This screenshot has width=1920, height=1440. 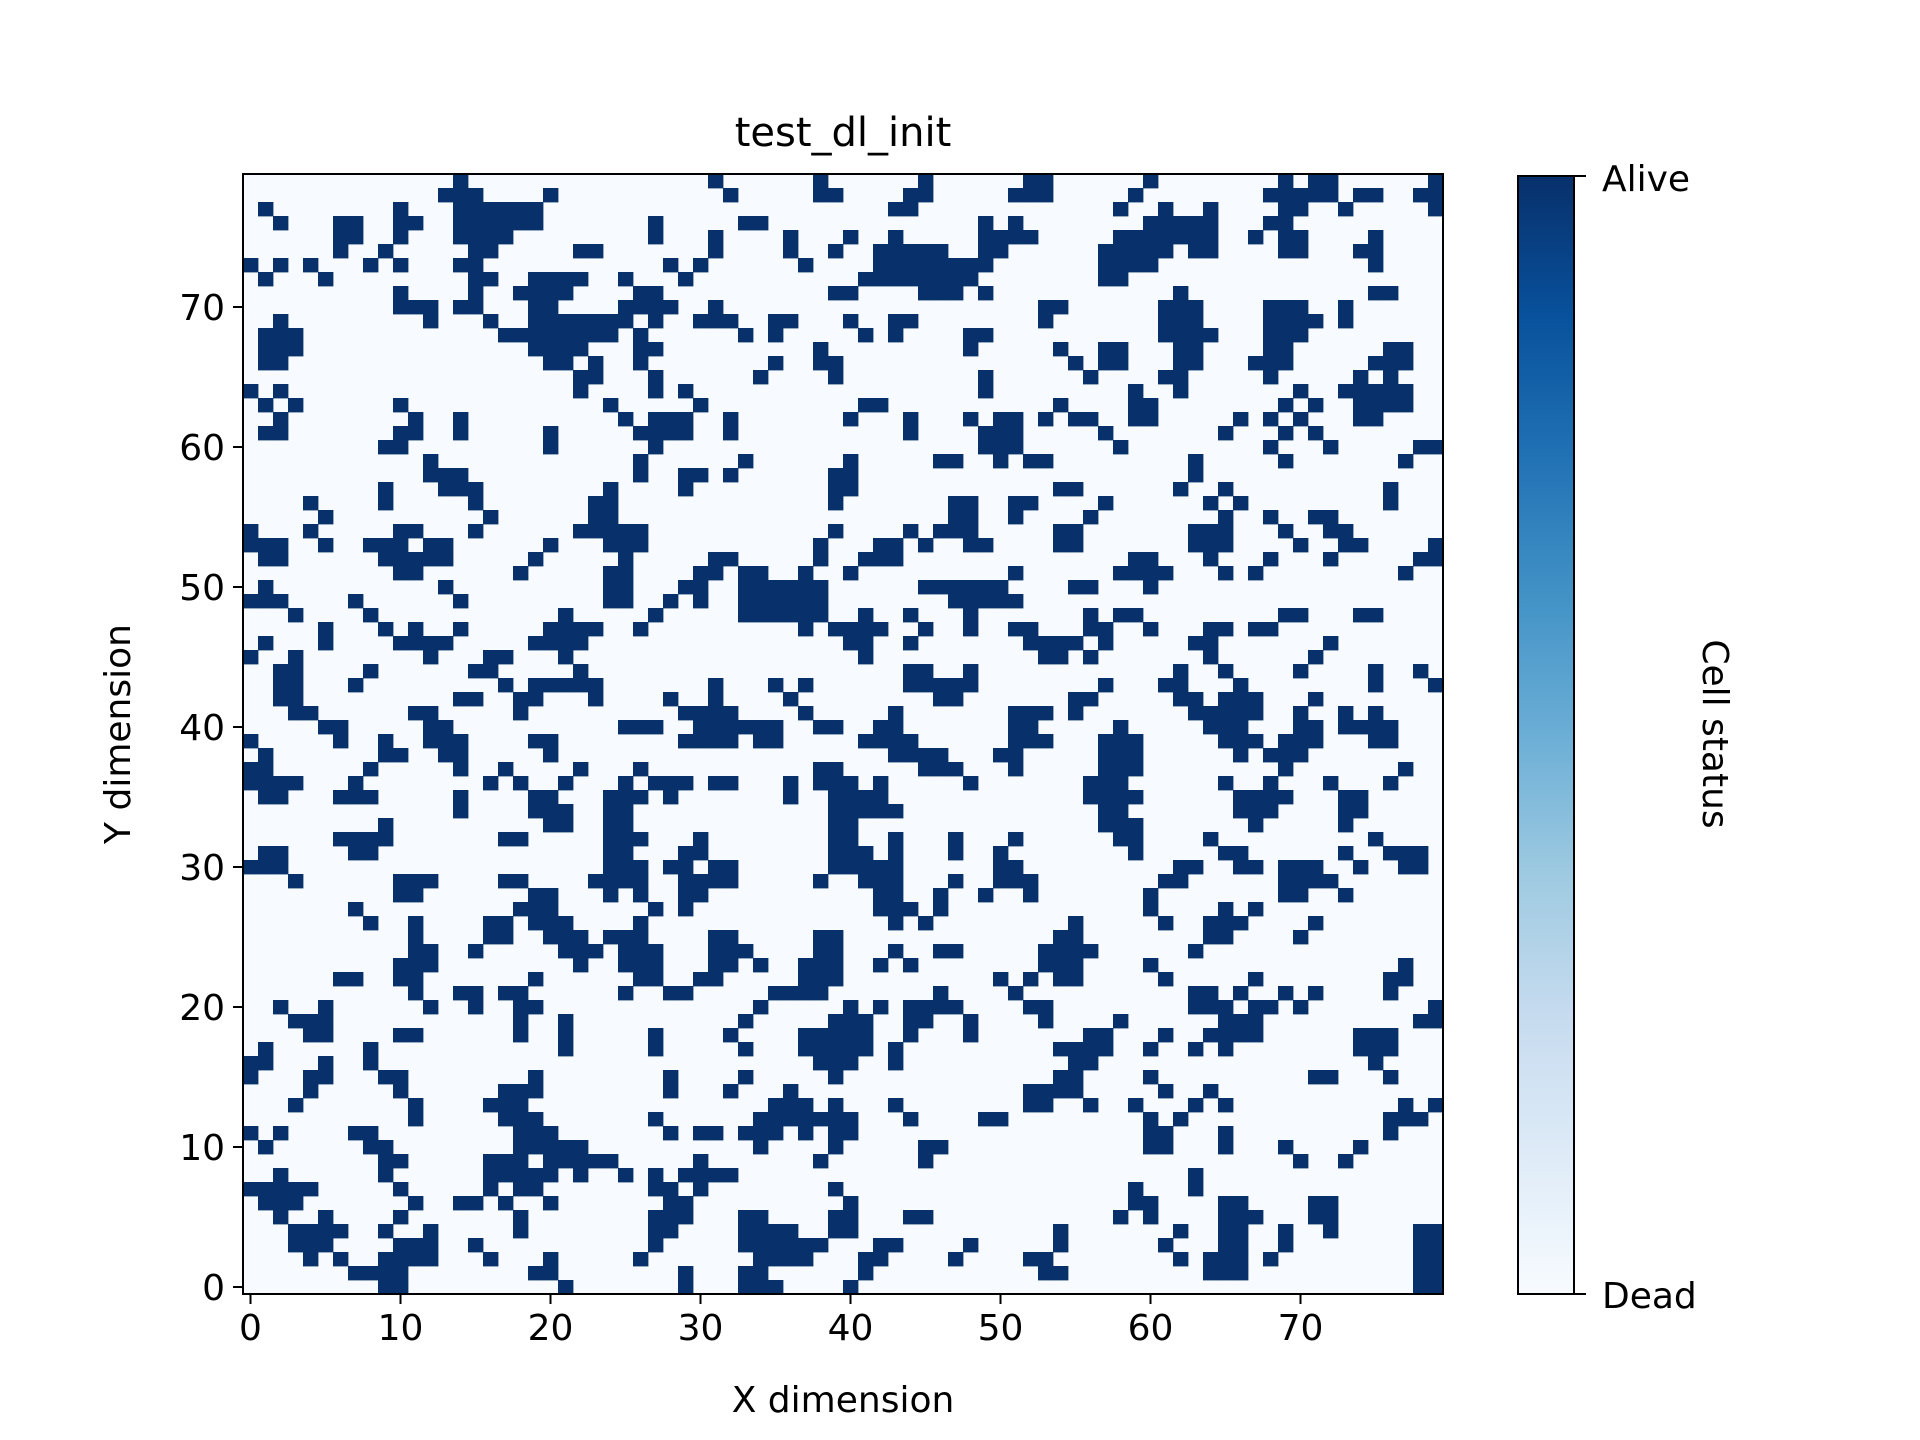 I want to click on x-axis-label: X dimension, so click(x=843, y=1400).